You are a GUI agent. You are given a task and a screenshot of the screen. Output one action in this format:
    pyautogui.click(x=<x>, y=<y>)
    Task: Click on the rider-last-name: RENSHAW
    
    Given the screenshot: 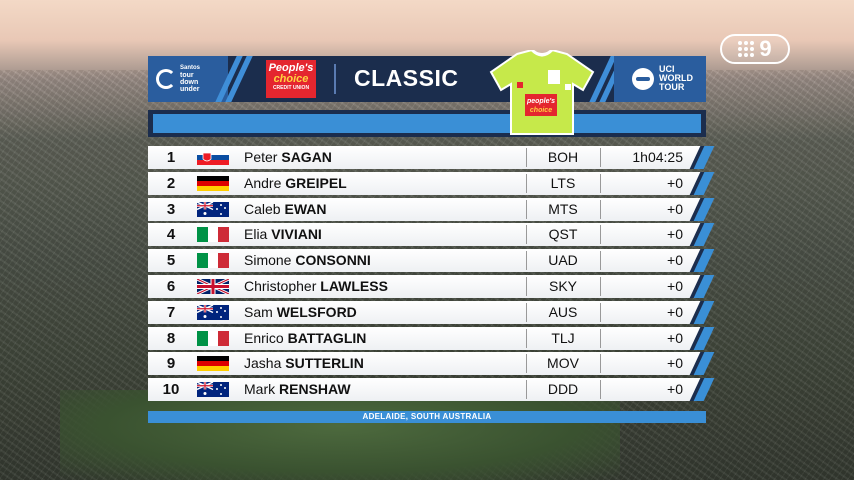 What is the action you would take?
    pyautogui.click(x=315, y=389)
    